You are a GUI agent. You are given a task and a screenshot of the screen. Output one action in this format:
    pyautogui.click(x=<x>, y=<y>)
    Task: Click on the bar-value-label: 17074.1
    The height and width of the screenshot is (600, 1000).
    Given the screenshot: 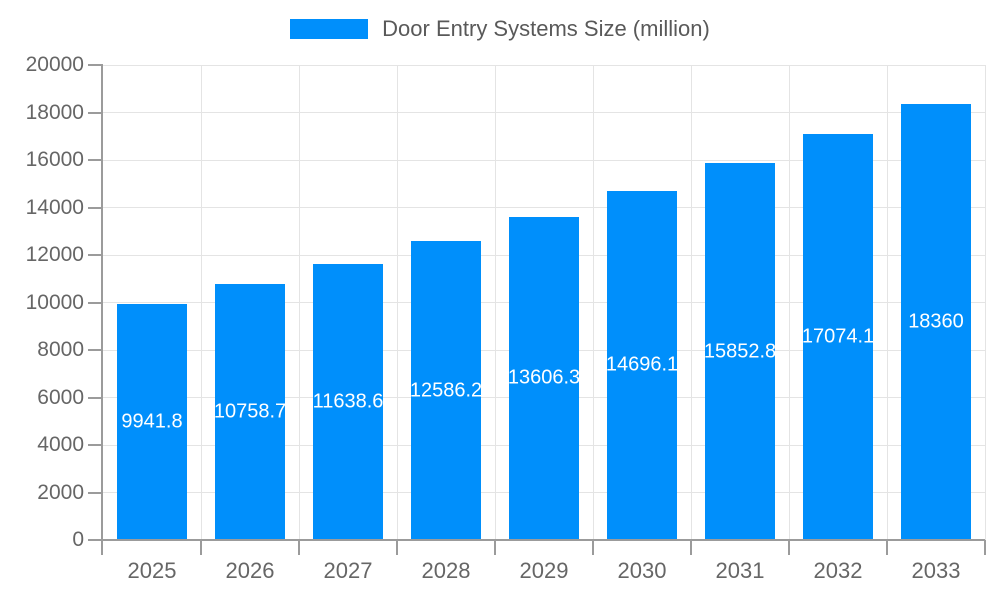 What is the action you would take?
    pyautogui.click(x=838, y=336)
    